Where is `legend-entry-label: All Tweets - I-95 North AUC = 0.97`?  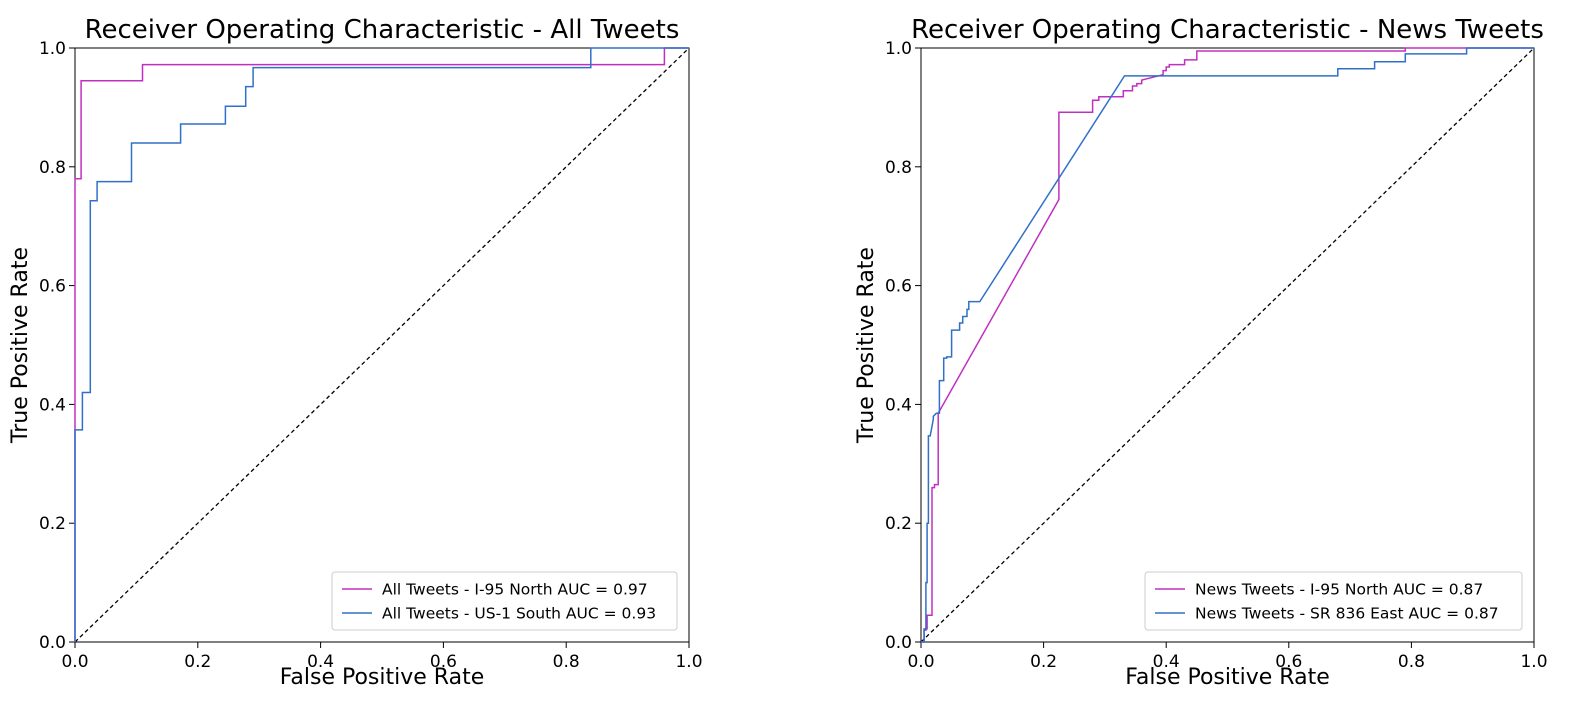 legend-entry-label: All Tweets - I-95 North AUC = 0.97 is located at coordinates (515, 590).